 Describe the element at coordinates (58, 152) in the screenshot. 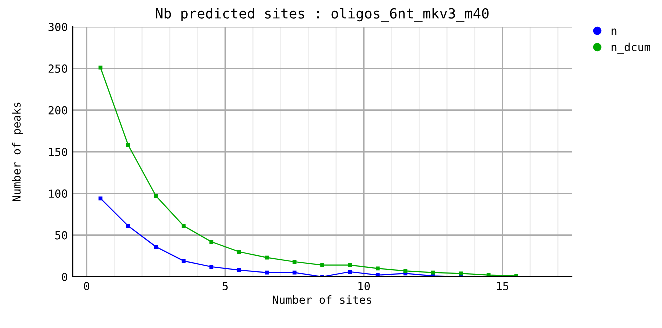

I see `y-tick-label: 150` at that location.